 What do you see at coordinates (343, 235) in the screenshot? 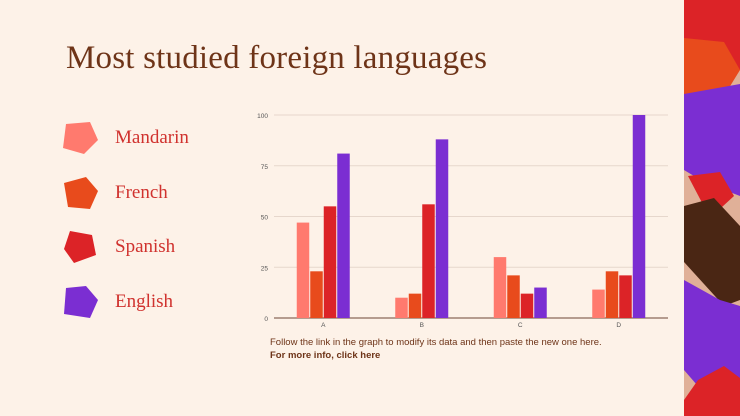
I see `bar-english-a` at bounding box center [343, 235].